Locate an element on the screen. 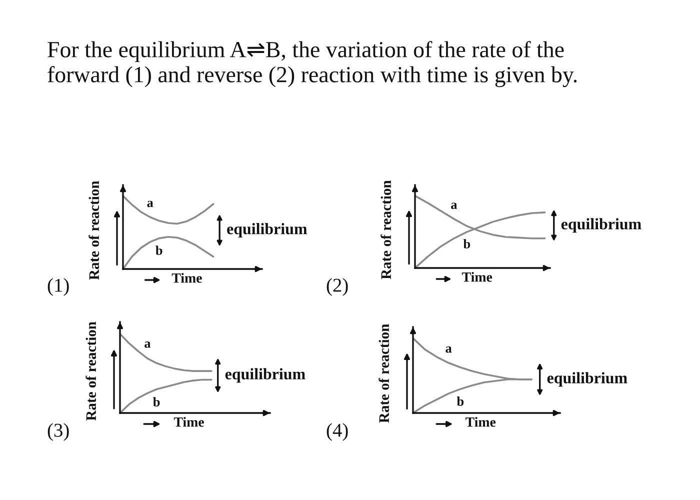 This screenshot has height=500, width=700. text: (3) is located at coordinates (58, 432).